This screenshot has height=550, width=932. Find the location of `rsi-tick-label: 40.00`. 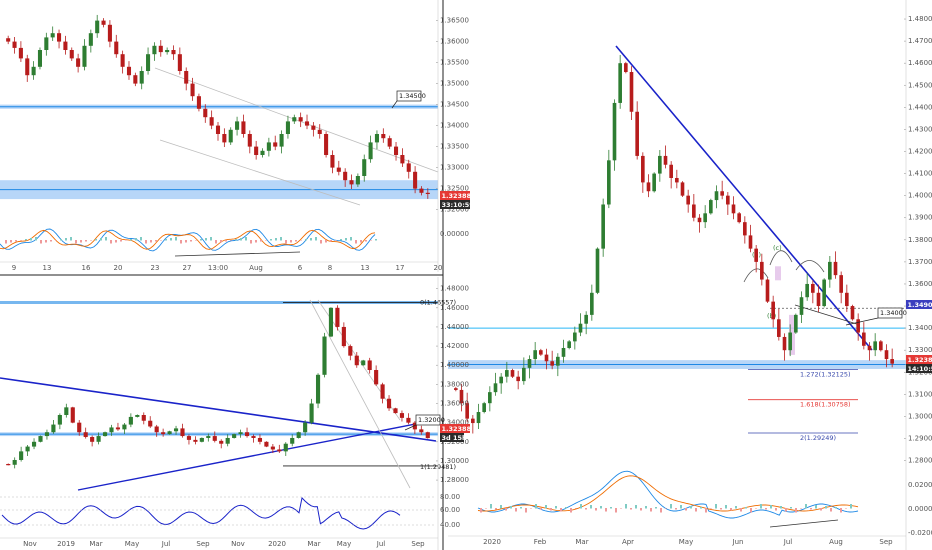

rsi-tick-label: 40.00 is located at coordinates (450, 525).